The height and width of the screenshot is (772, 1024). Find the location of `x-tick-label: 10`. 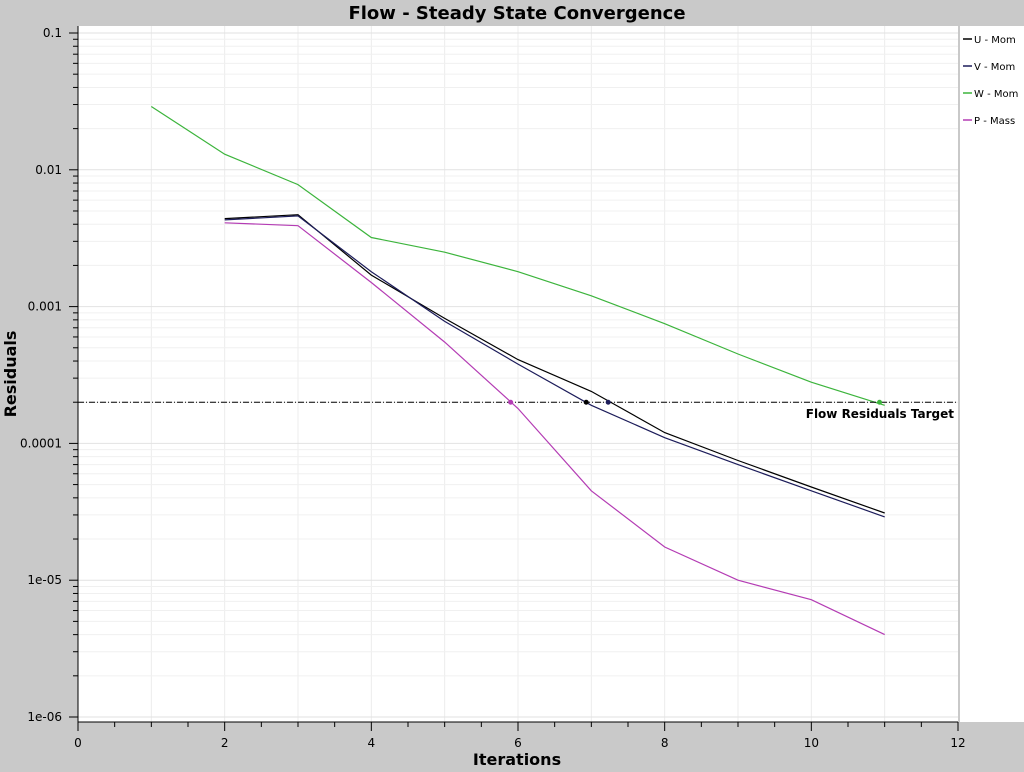

x-tick-label: 10 is located at coordinates (811, 743).